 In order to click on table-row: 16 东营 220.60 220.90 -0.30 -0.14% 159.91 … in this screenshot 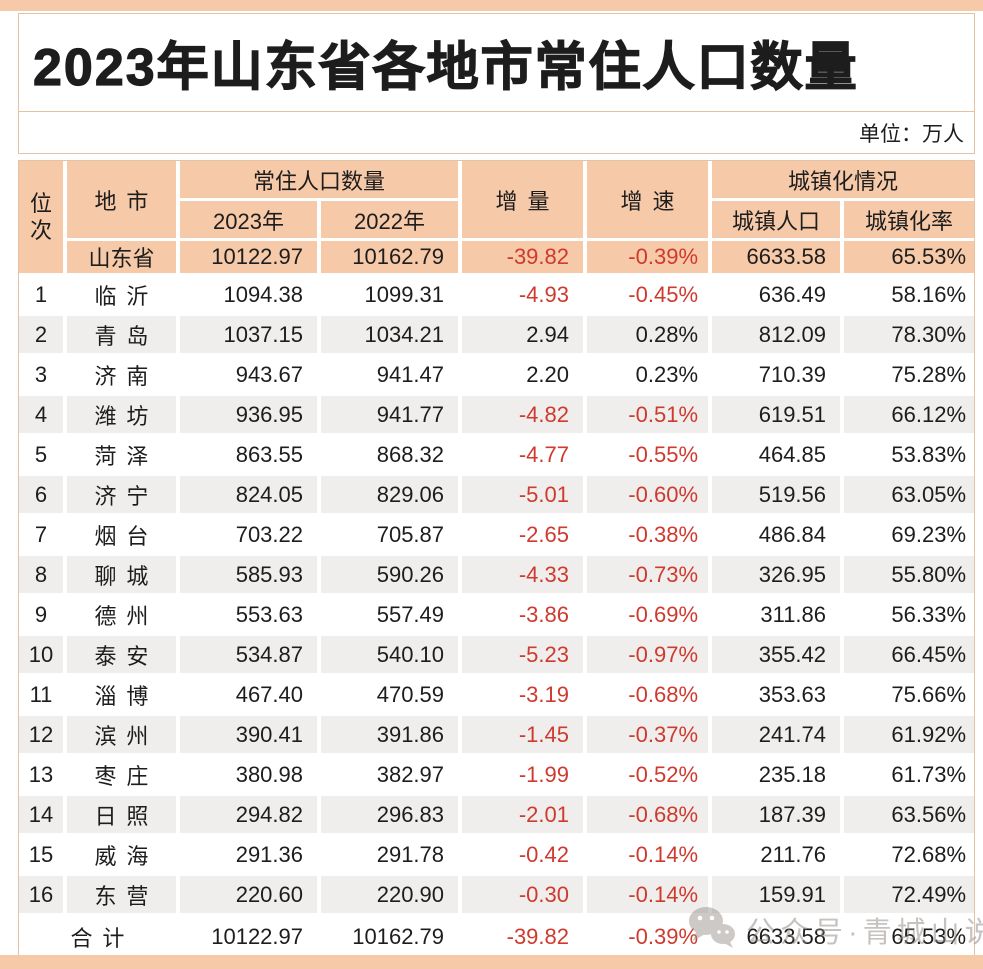, I will do `click(497, 895)`.